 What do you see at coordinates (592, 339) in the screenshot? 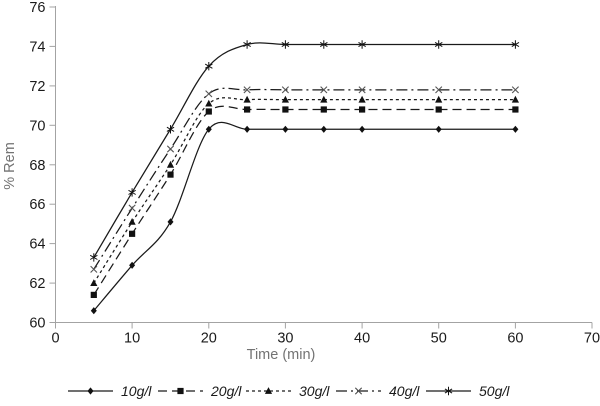
I see `x-tick-label: 70` at bounding box center [592, 339].